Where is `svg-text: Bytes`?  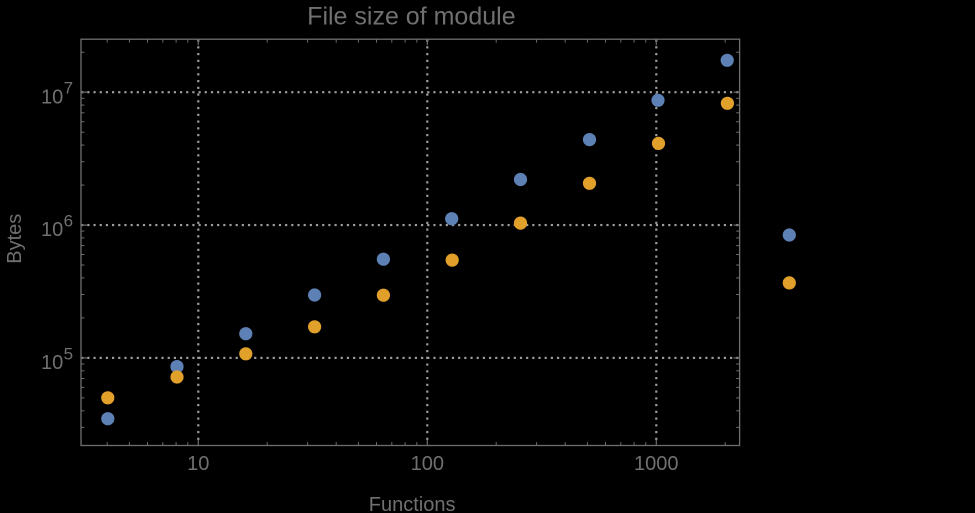
svg-text: Bytes is located at coordinates (15, 239).